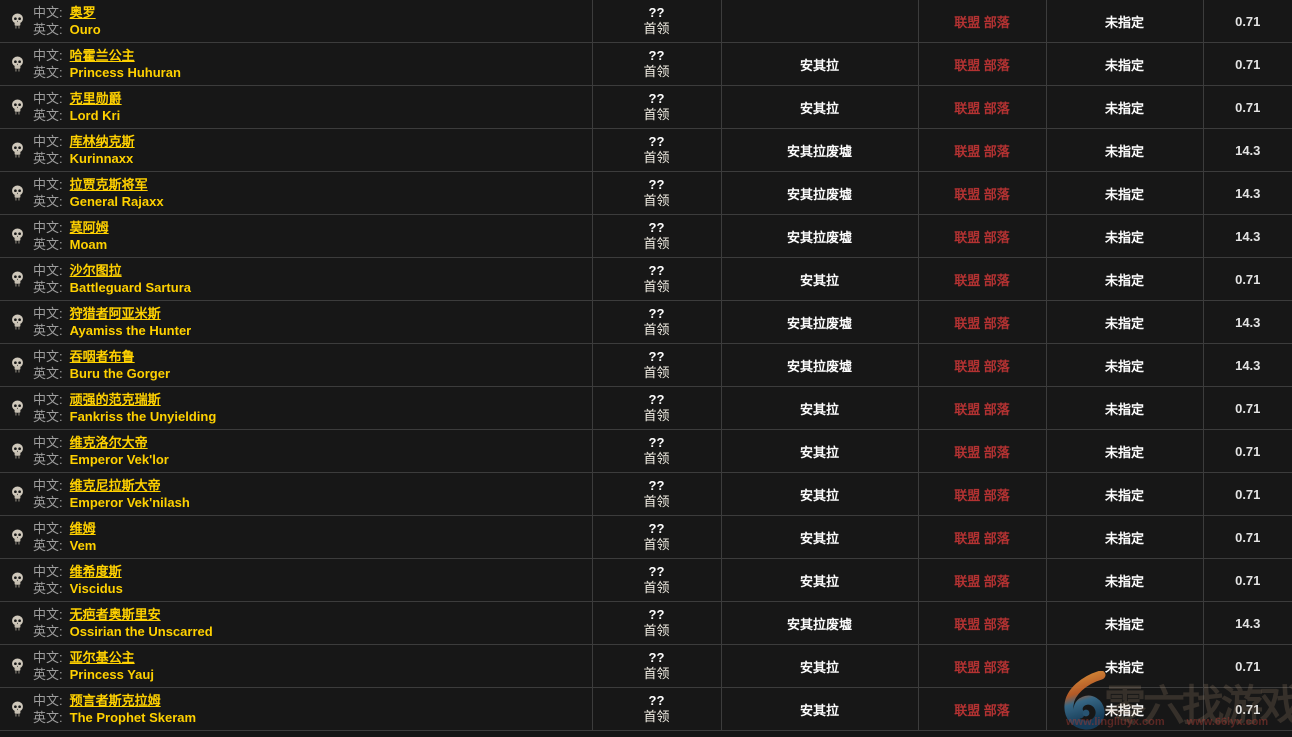 This screenshot has height=737, width=1292. What do you see at coordinates (296, 150) in the screenshot?
I see `npc-name-cell: 中文: 库林纳克斯 英文: Kurinnaxx` at bounding box center [296, 150].